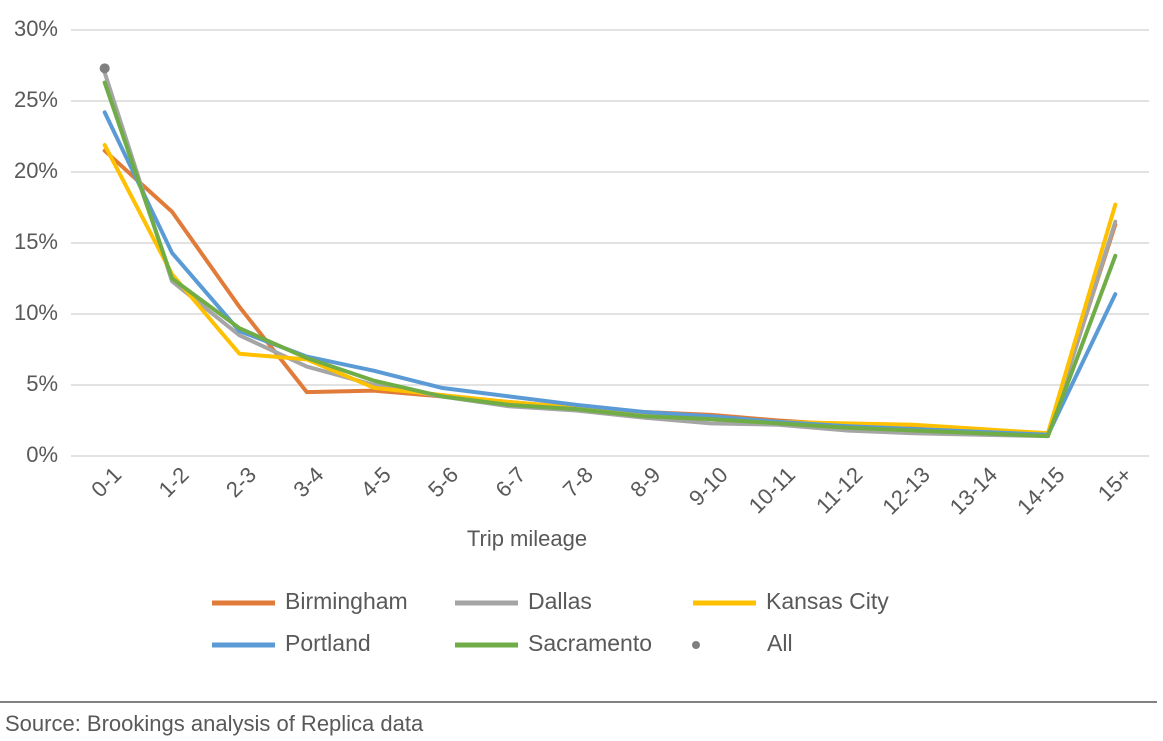 This screenshot has height=741, width=1163. I want to click on legend-label: Portland, so click(328, 643).